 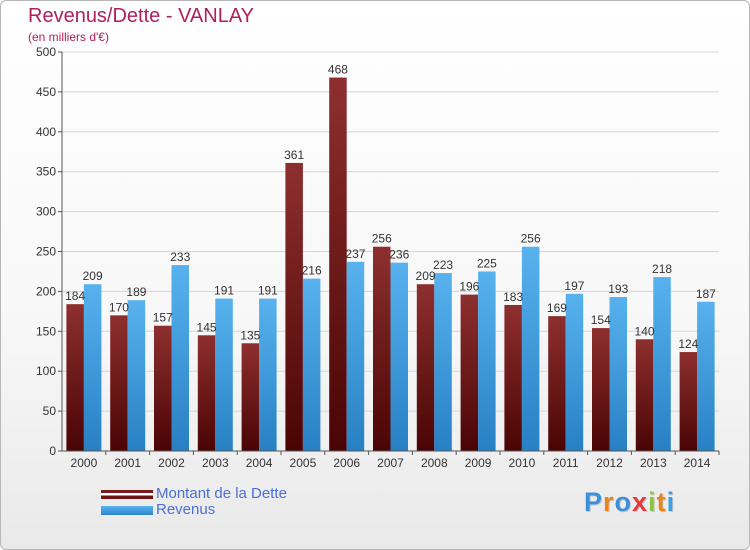 What do you see at coordinates (46, 212) in the screenshot?
I see `y-tick-label: 300` at bounding box center [46, 212].